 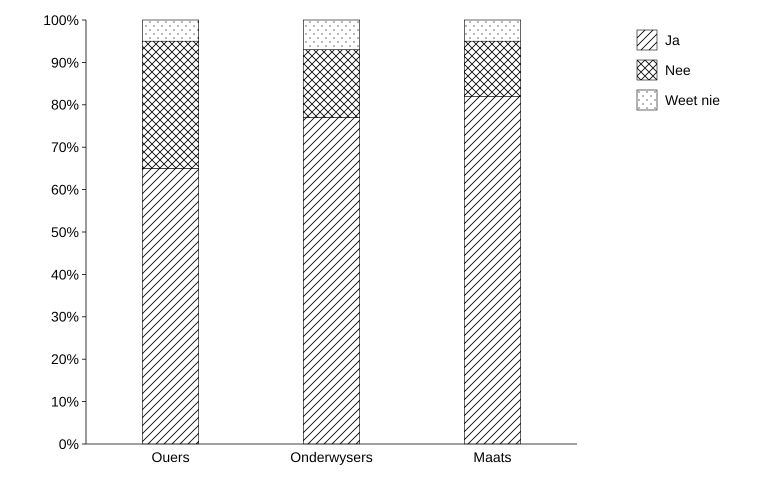 What do you see at coordinates (61, 20) in the screenshot?
I see `y-tick-label: 100%` at bounding box center [61, 20].